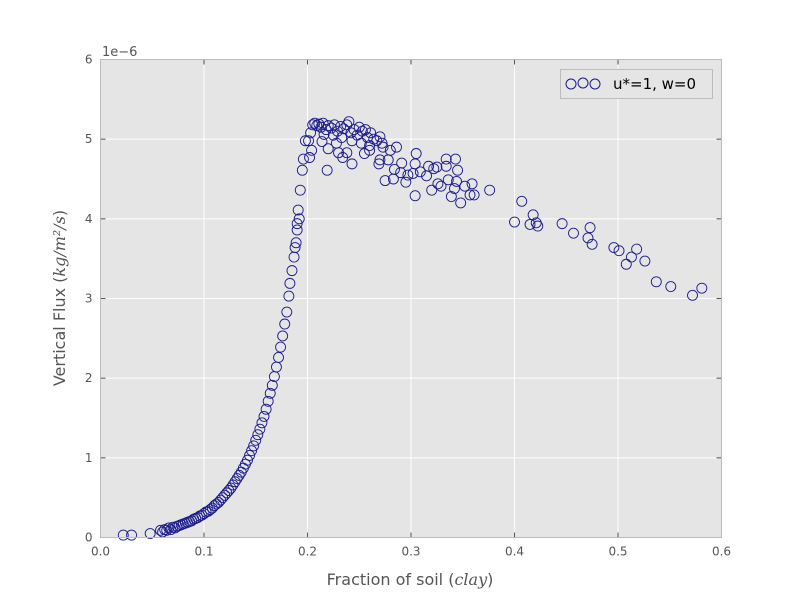 The image size is (800, 601). I want to click on x-tick-label: 0.0, so click(100, 552).